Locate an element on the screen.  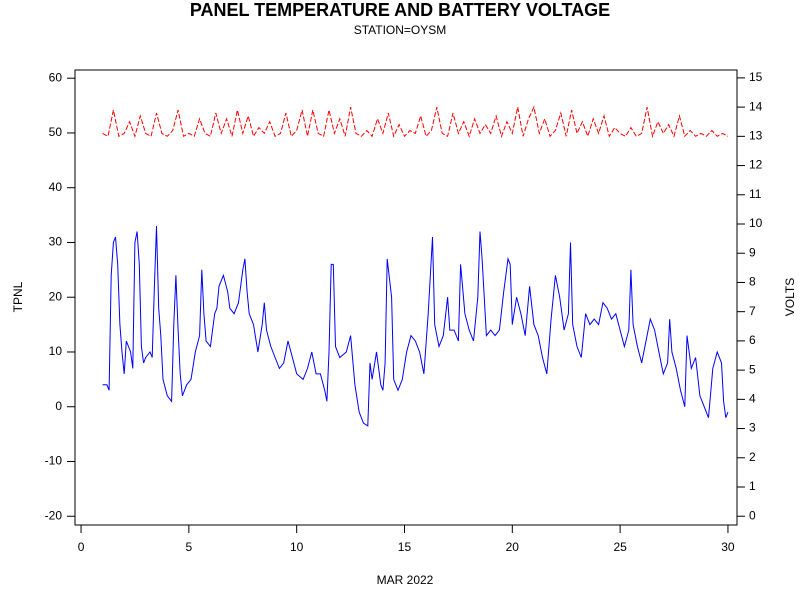
y2-tick-label: 9 is located at coordinates (752, 252).